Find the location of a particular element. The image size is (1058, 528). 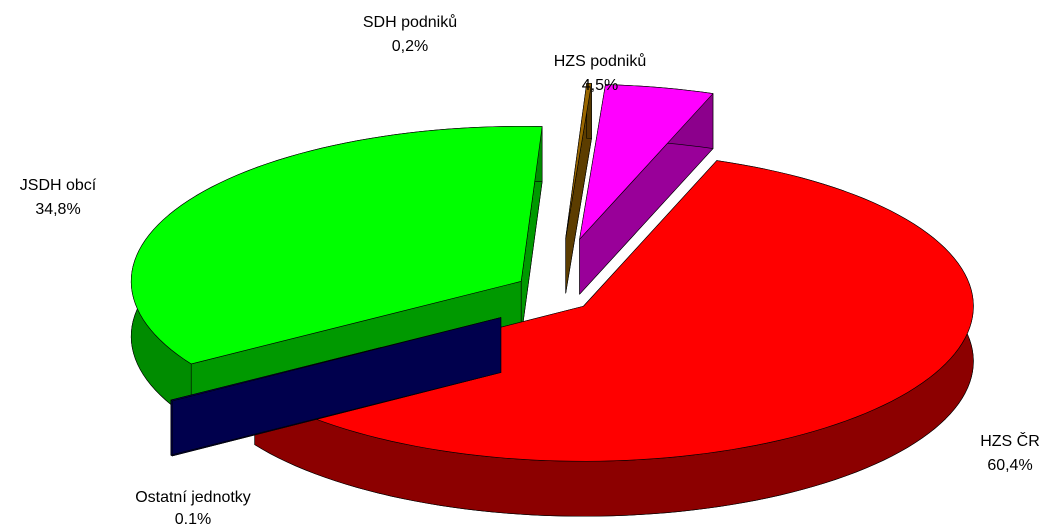

category-label: HZS ČR is located at coordinates (1010, 440).